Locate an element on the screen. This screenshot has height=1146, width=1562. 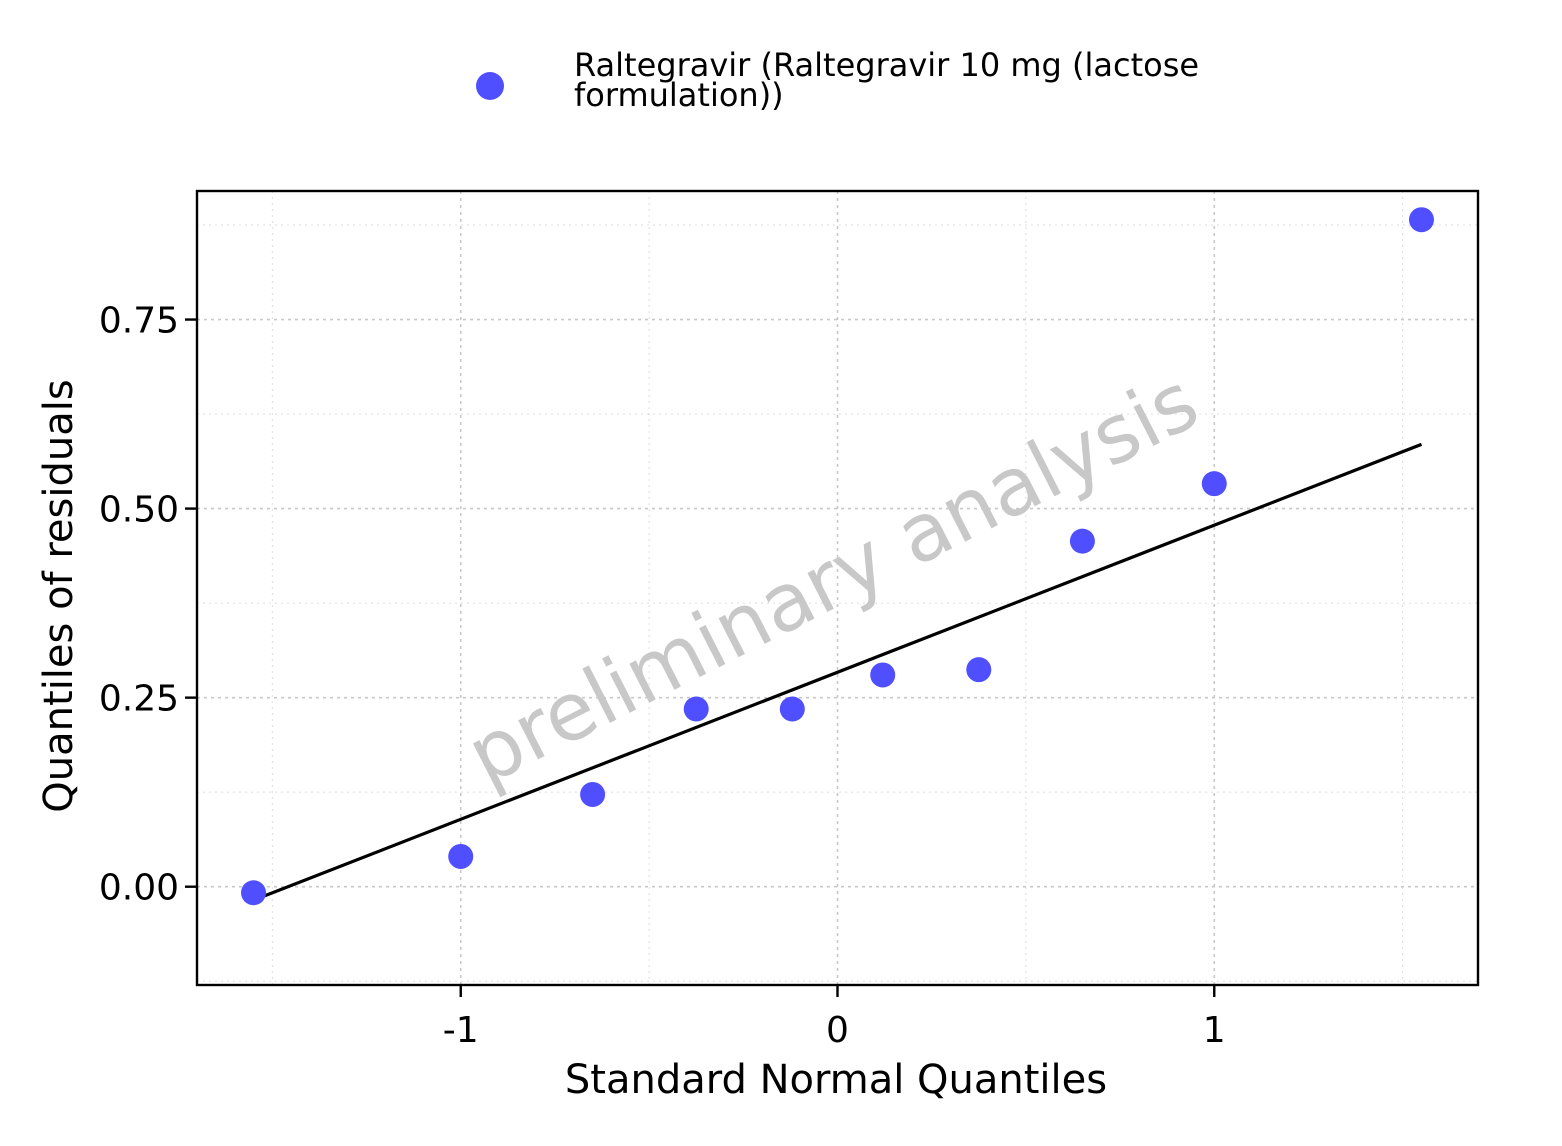
x-tick-label: 0 is located at coordinates (837, 1030).